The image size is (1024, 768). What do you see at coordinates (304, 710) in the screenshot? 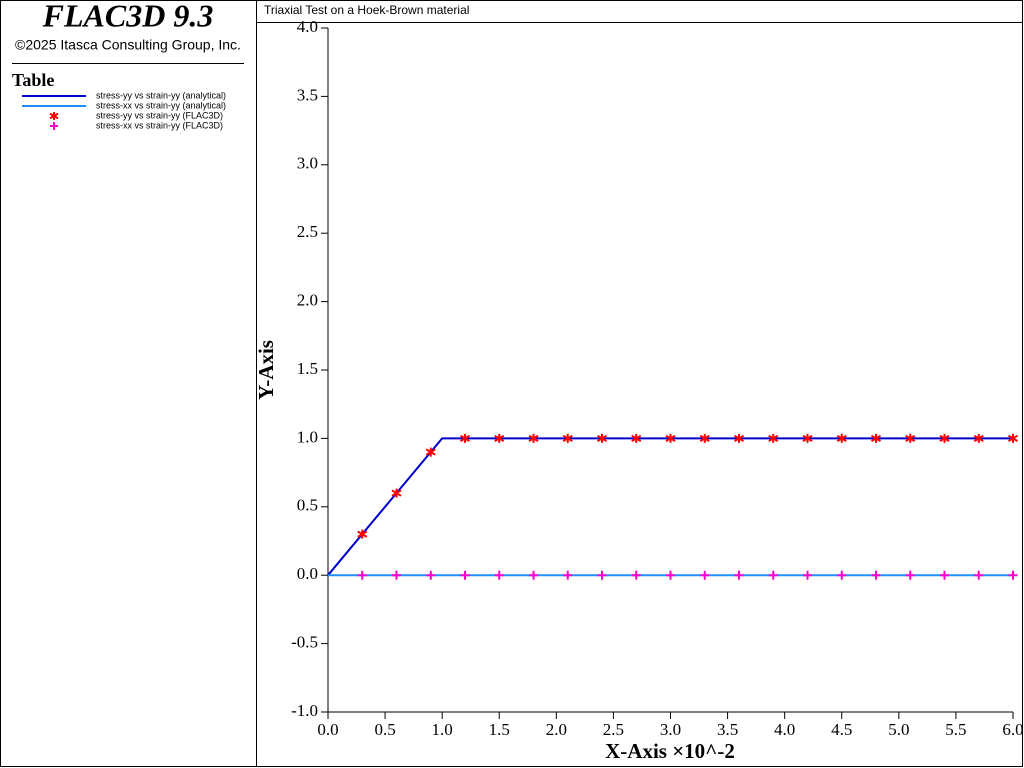
I see `y-tick-label: -1.0` at bounding box center [304, 710].